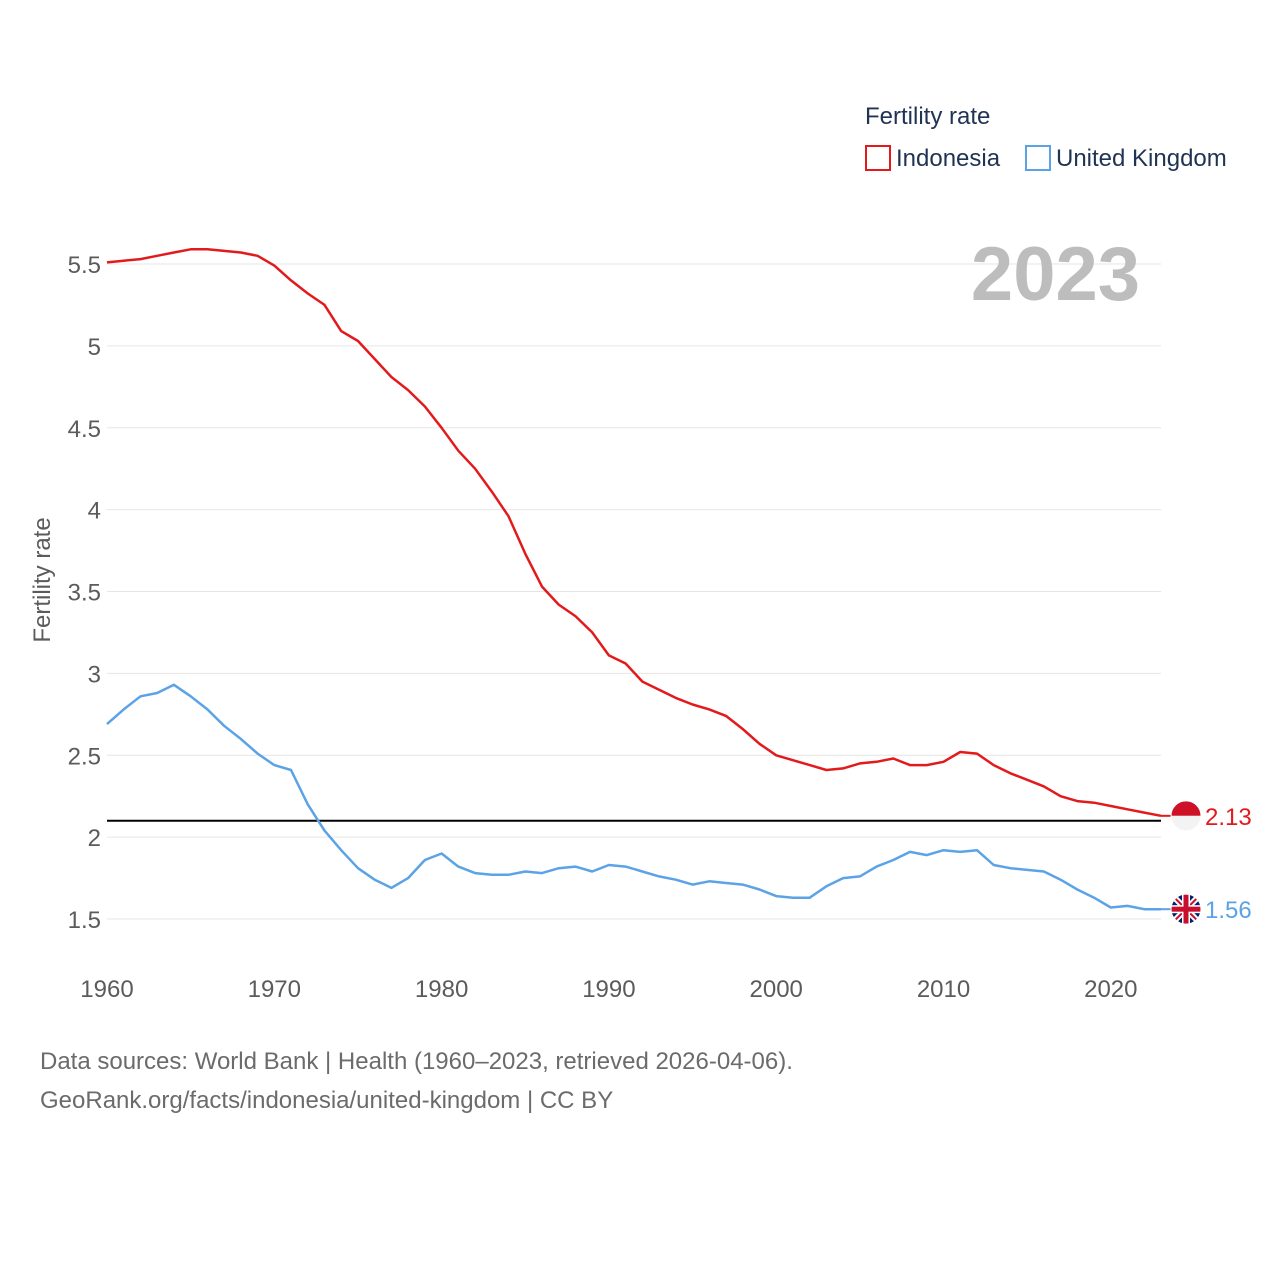  Describe the element at coordinates (84, 429) in the screenshot. I see `y-tick-label: 4.5` at that location.